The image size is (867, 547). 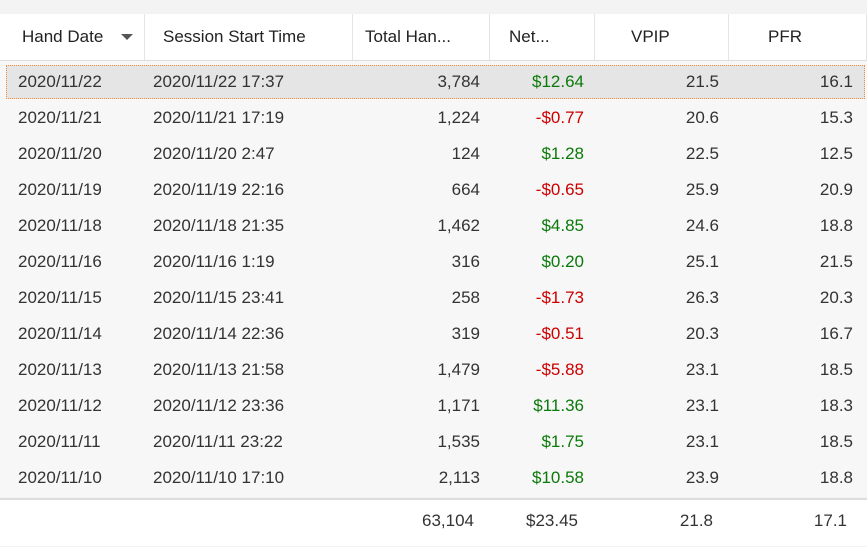 I want to click on table-cell: -$0.77, so click(x=559, y=117).